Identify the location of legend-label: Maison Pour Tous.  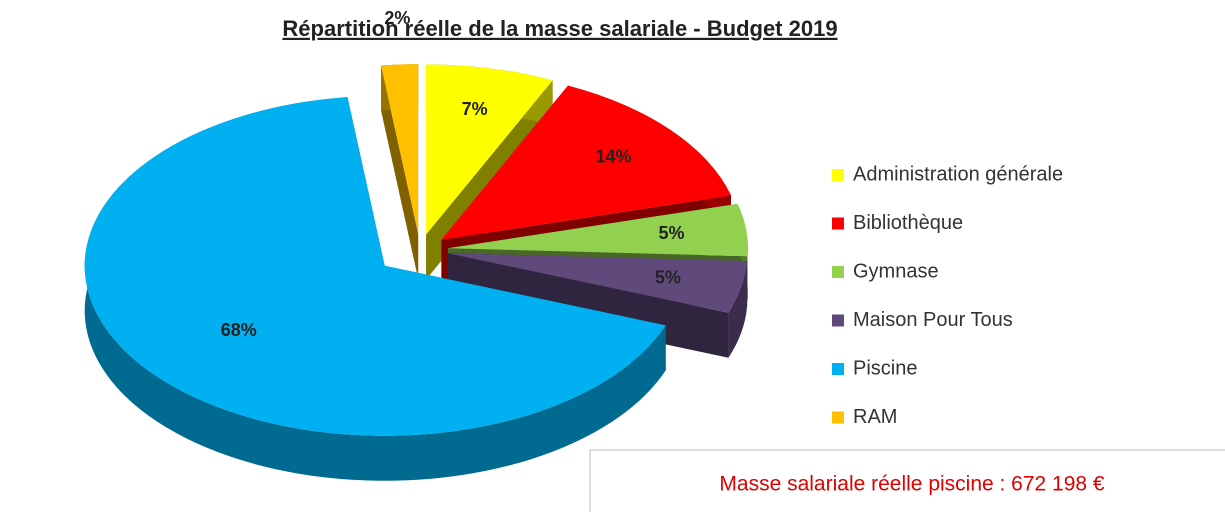
(933, 320).